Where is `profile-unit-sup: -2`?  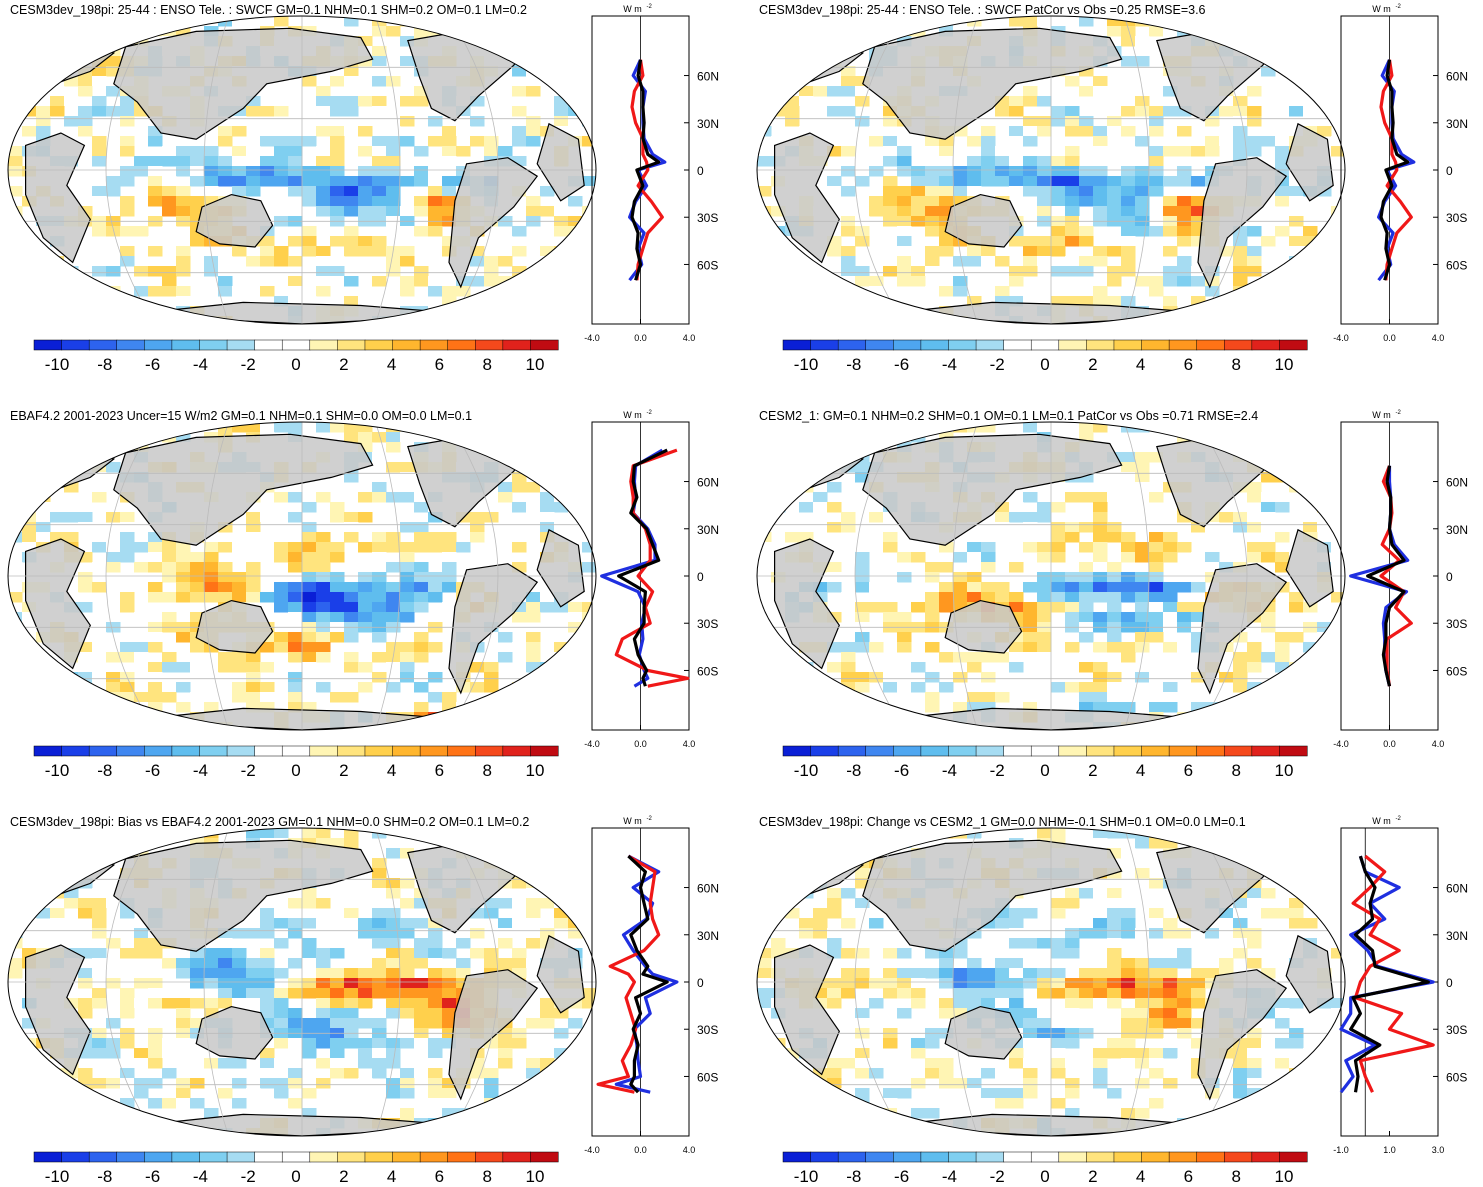
profile-unit-sup: -2 is located at coordinates (1399, 819).